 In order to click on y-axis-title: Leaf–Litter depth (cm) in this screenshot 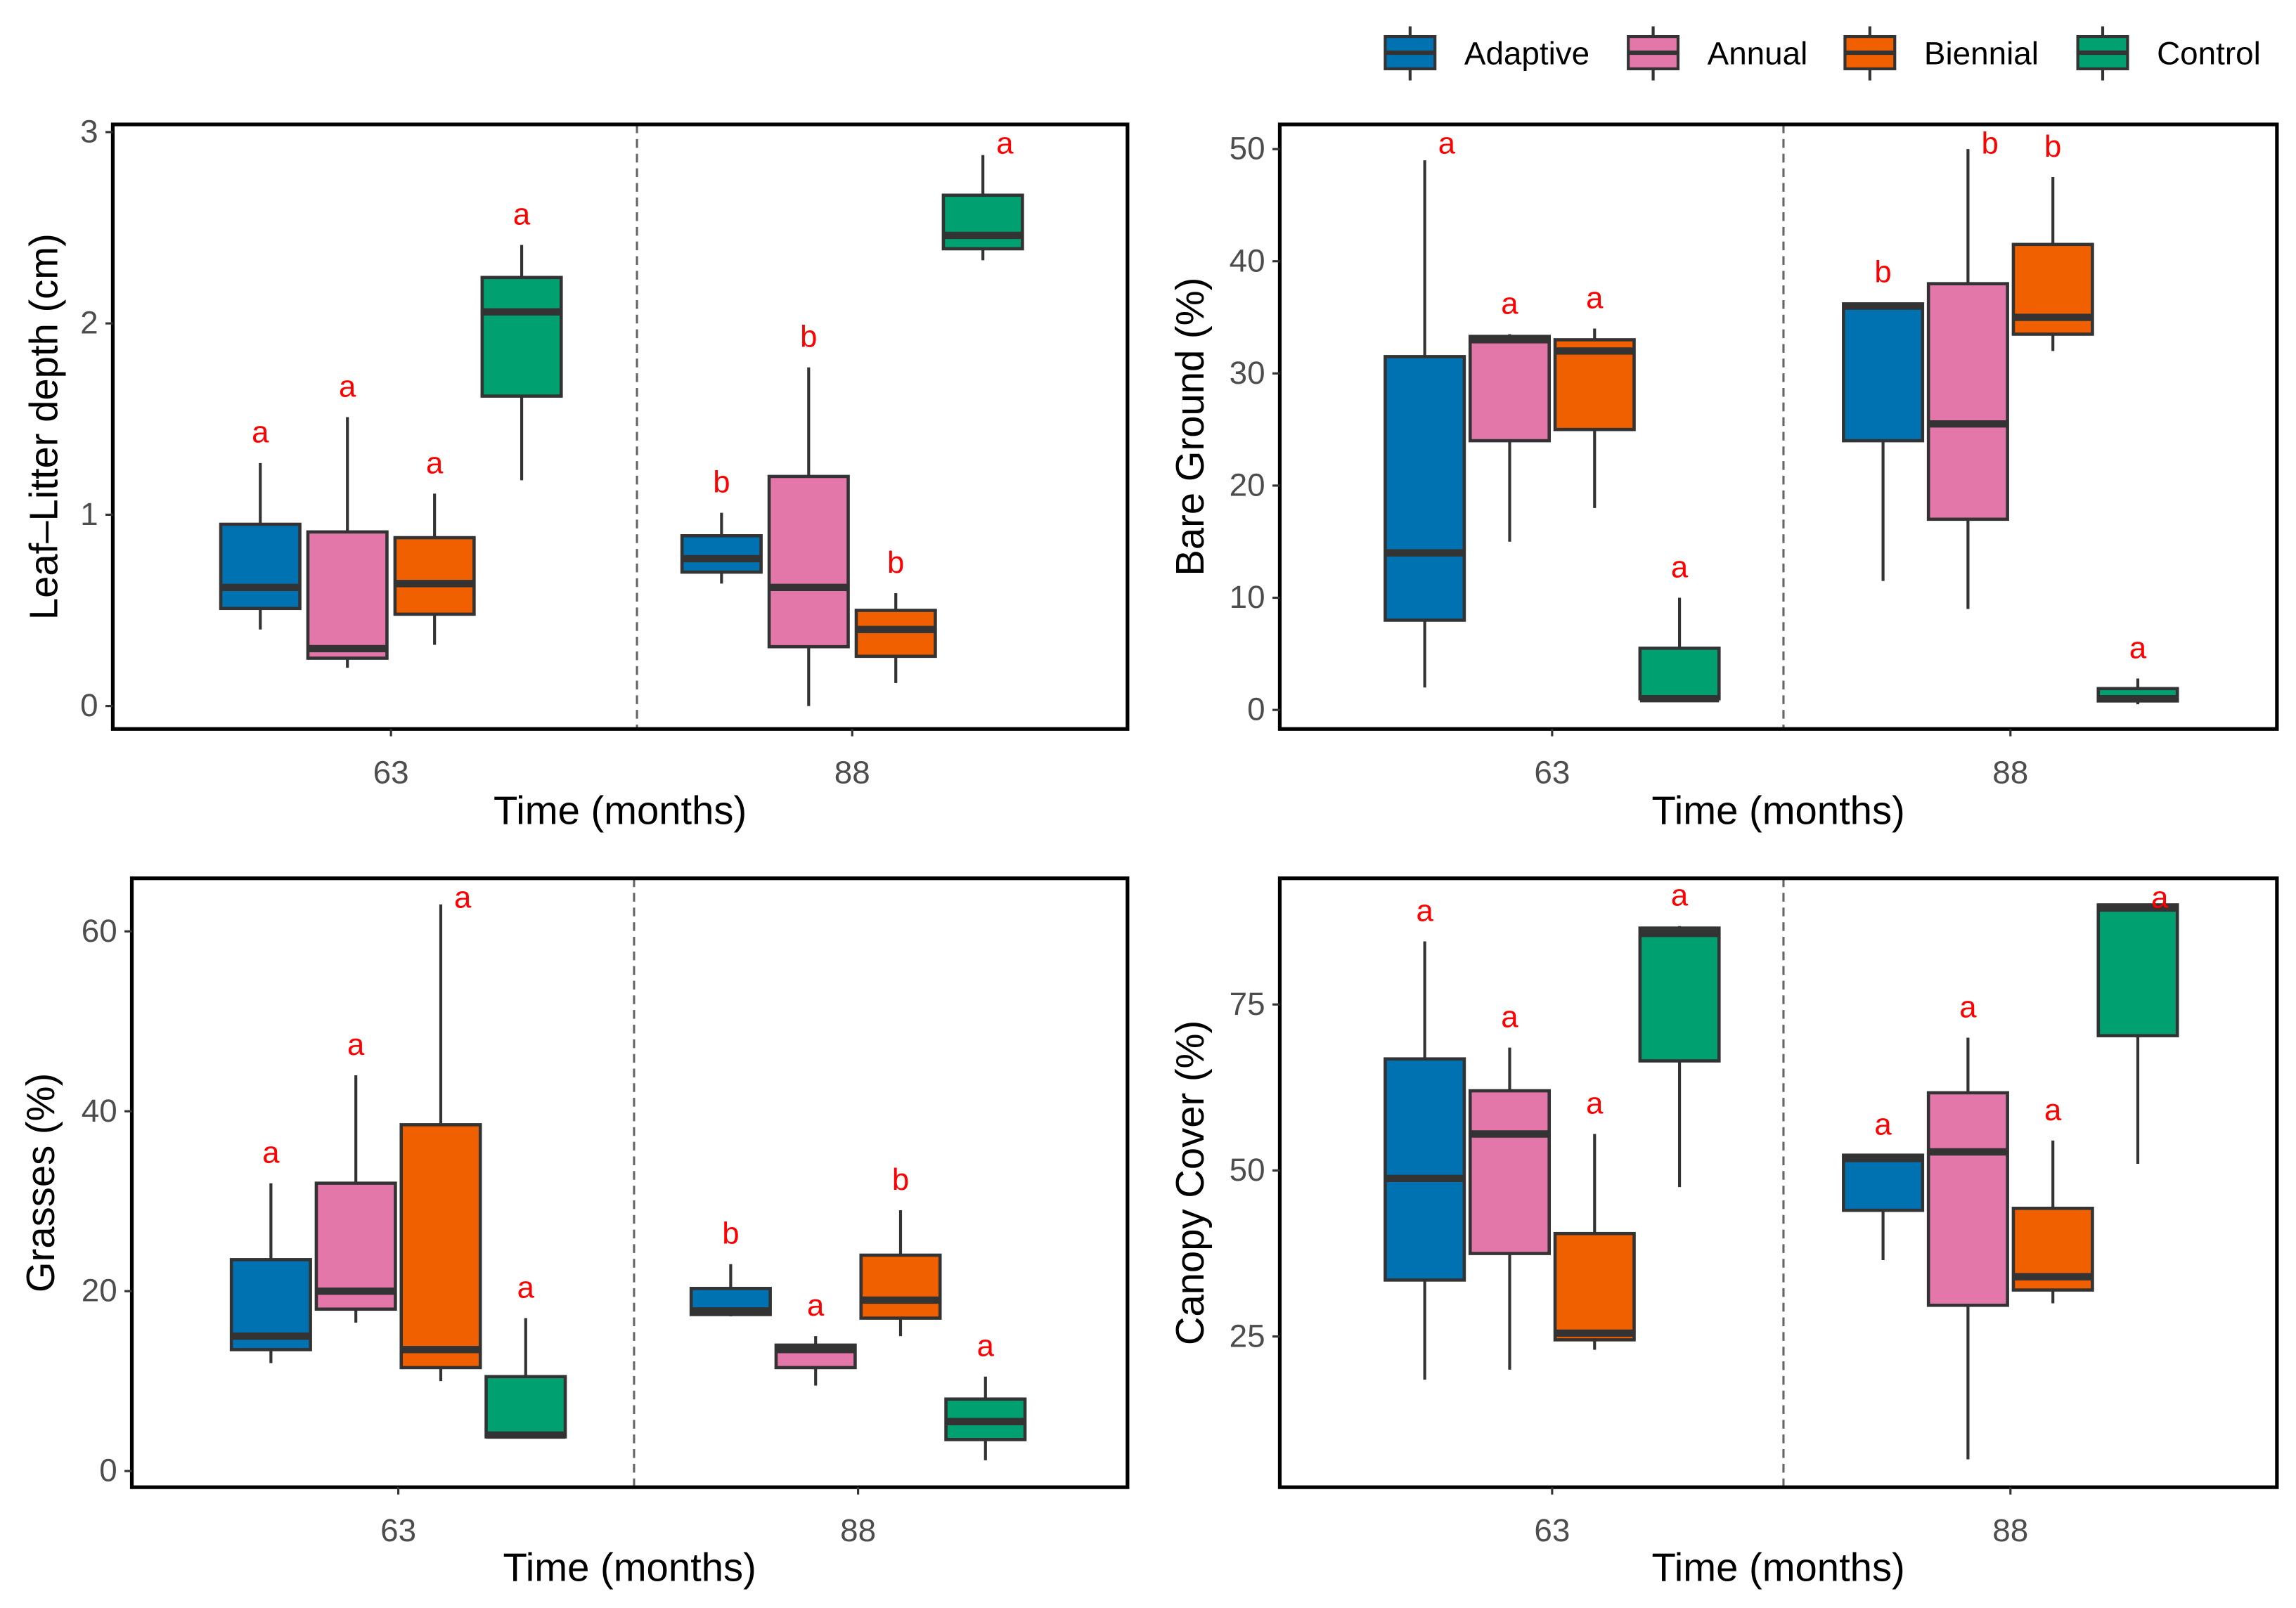, I will do `click(43, 427)`.